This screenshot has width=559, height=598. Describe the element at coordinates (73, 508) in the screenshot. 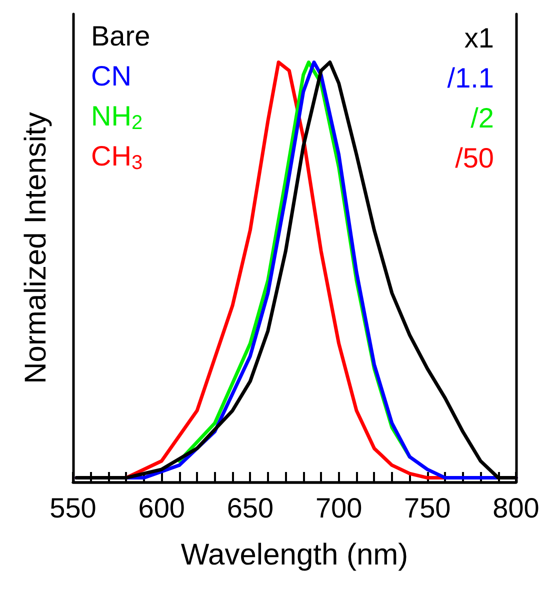

I see `x-tick-label: 550` at that location.